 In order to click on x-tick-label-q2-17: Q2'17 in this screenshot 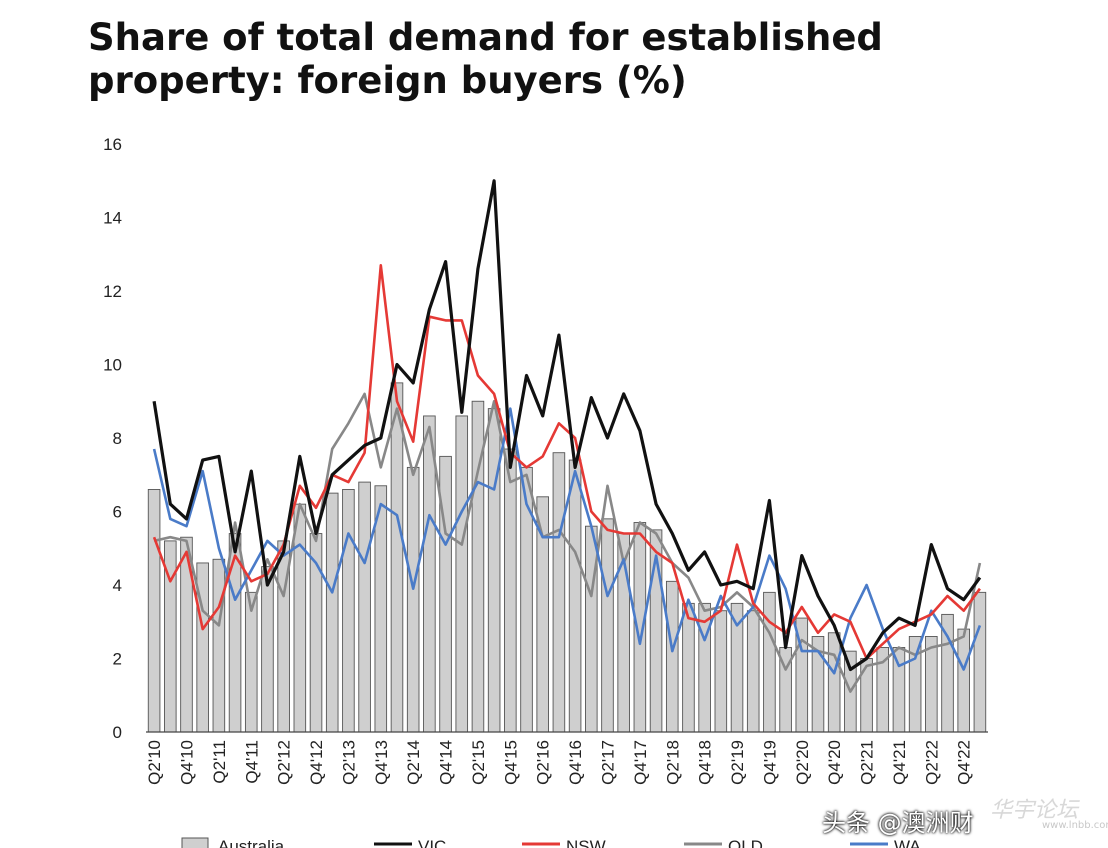, I will do `click(607, 762)`.